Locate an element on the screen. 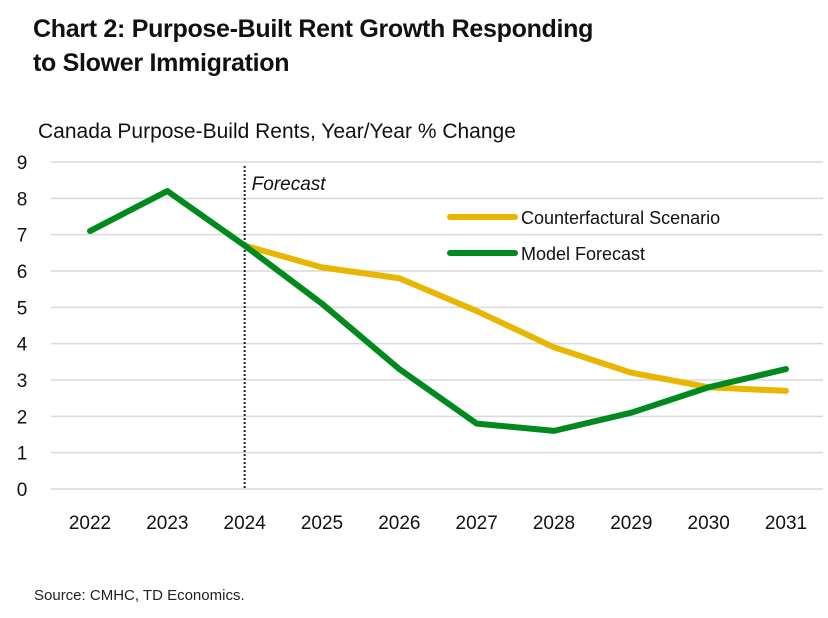  source-note: Source: CMHC, TD Economics. is located at coordinates (139, 595).